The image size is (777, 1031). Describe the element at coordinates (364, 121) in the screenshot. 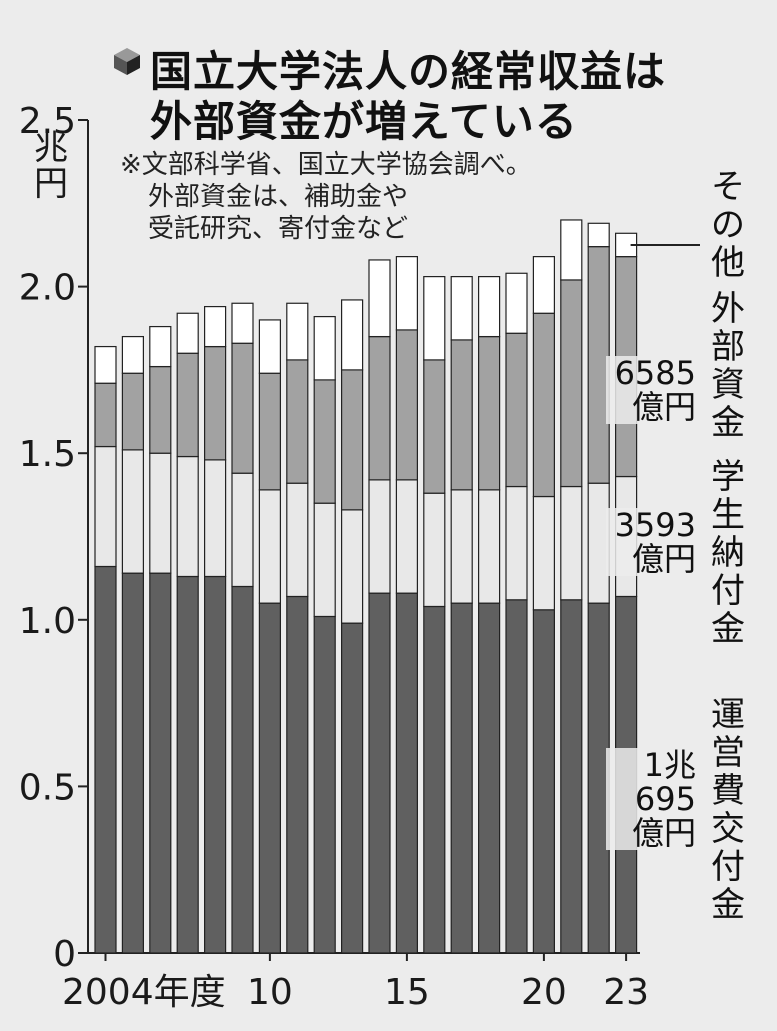

I see `chart-title-line-2: 外部資金が増えている` at that location.